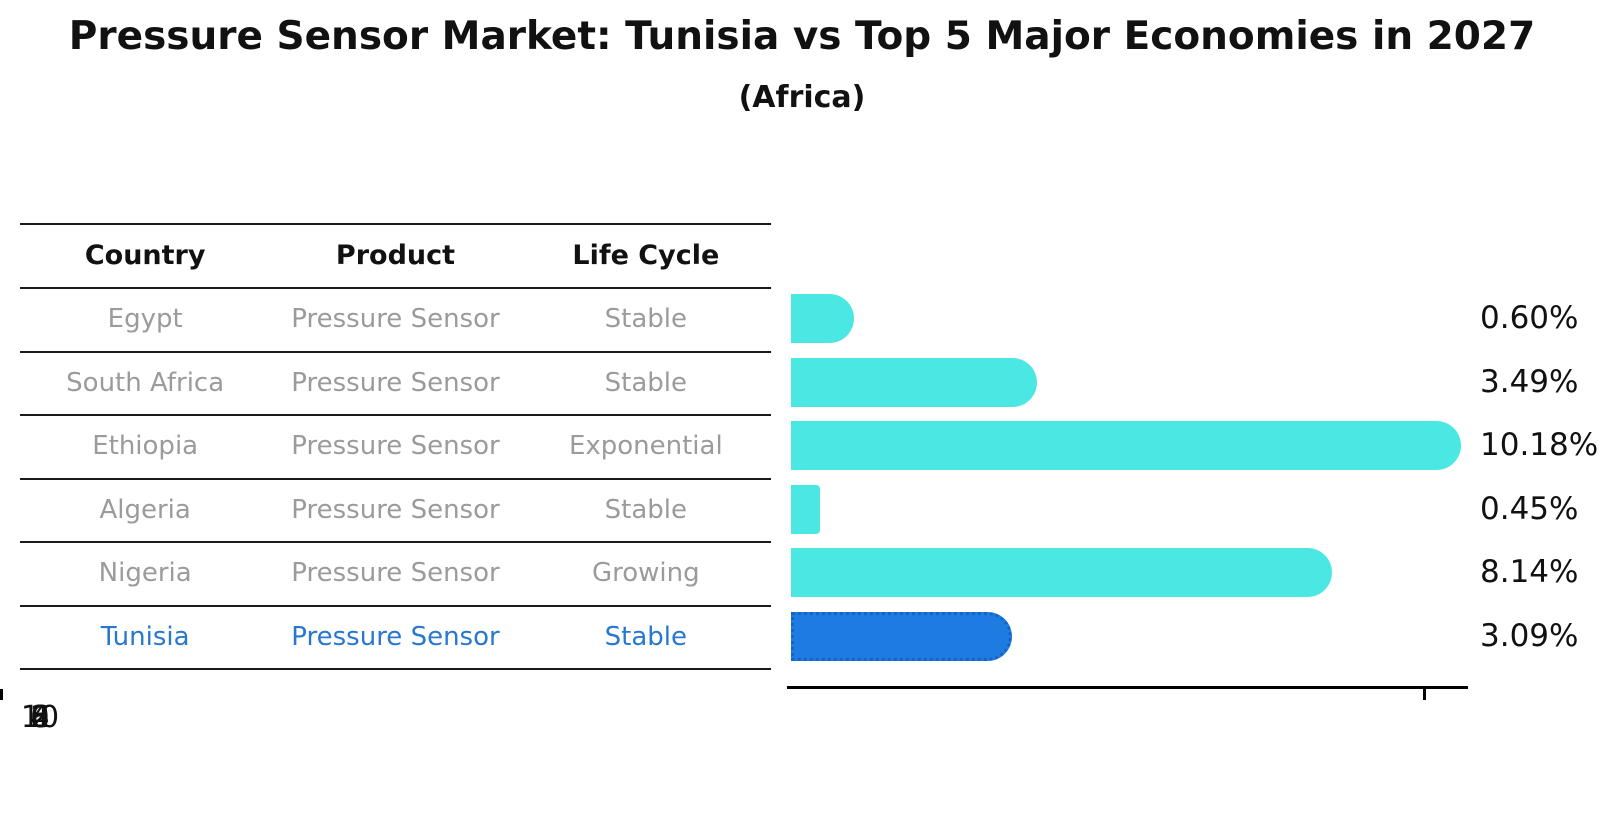 The width and height of the screenshot is (1604, 823). What do you see at coordinates (1197, 510) in the screenshot?
I see `bar-row: 0.45%` at bounding box center [1197, 510].